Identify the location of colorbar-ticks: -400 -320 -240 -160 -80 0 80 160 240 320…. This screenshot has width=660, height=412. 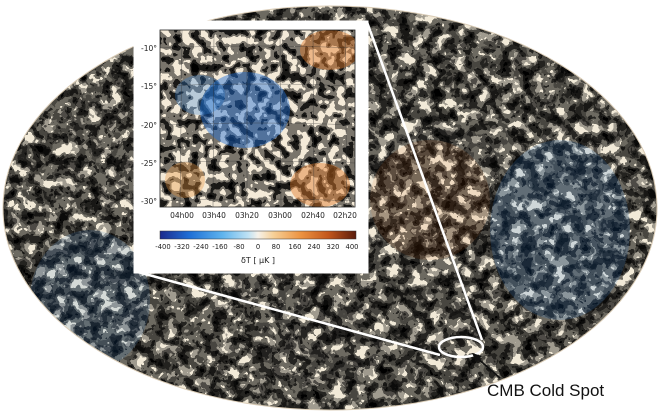
(256, 247).